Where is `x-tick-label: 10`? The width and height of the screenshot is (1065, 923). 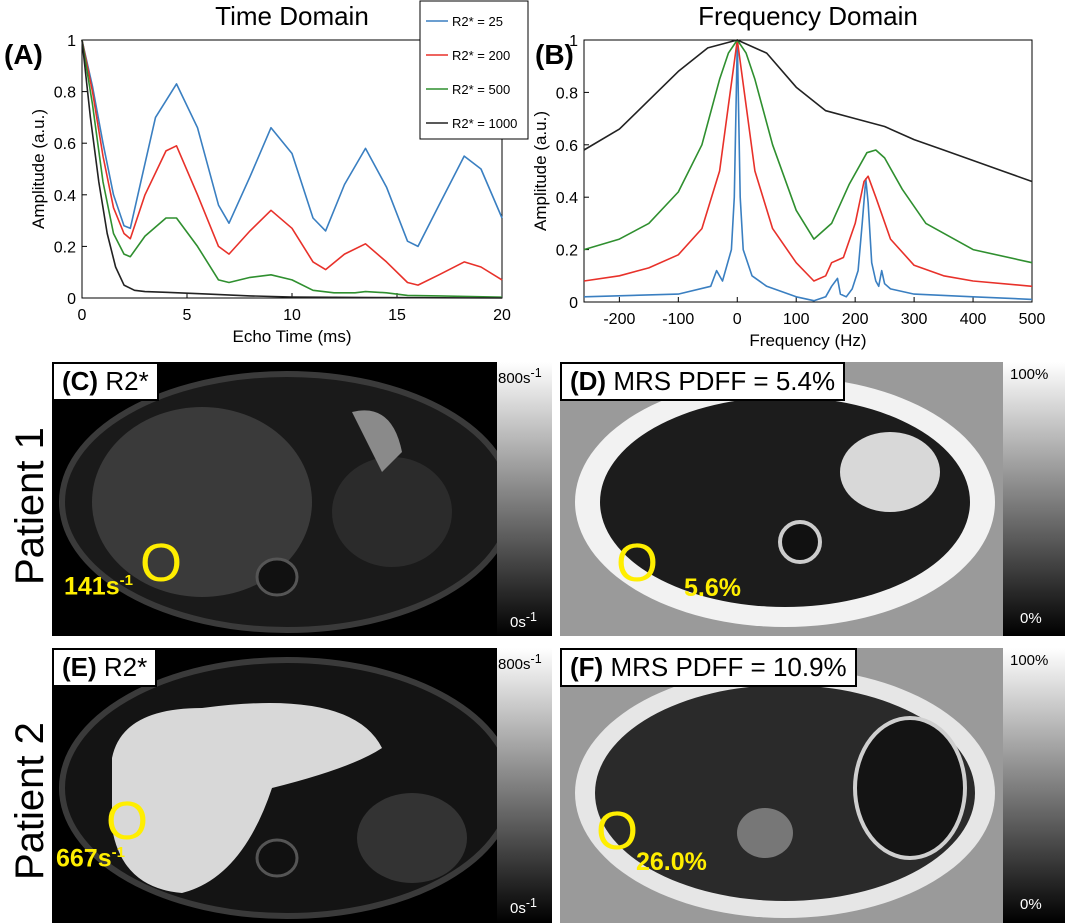 x-tick-label: 10 is located at coordinates (292, 315).